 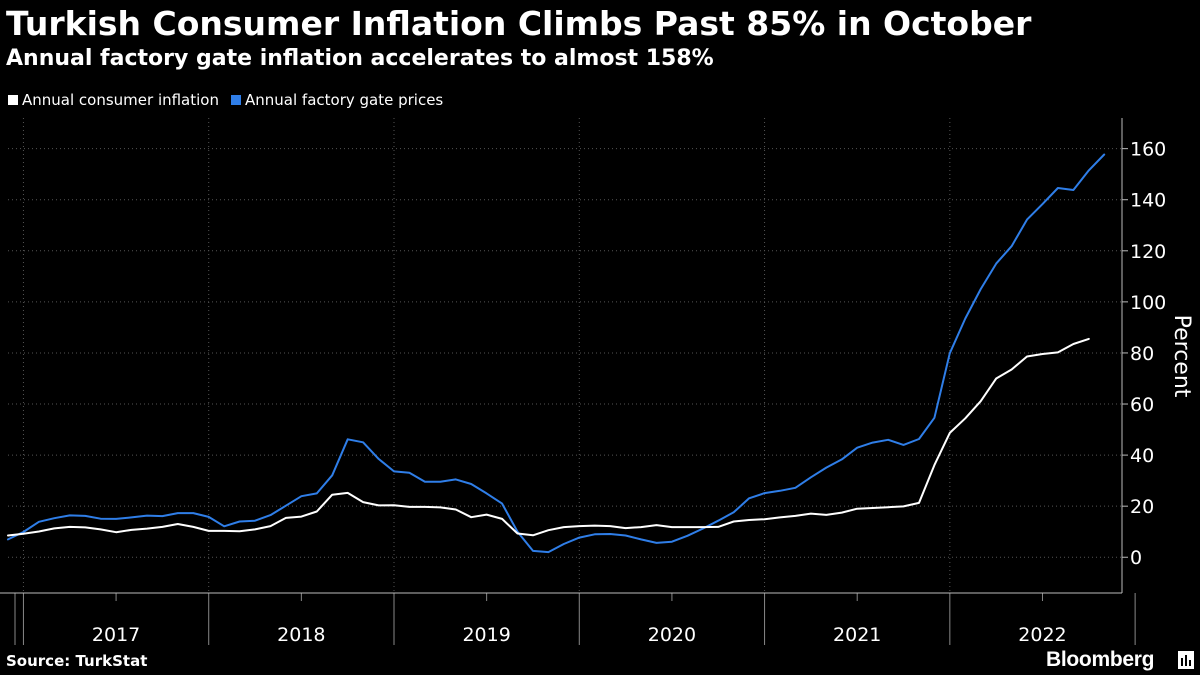 What do you see at coordinates (120, 100) in the screenshot?
I see `legend-label-consumer: Annual consumer inflation` at bounding box center [120, 100].